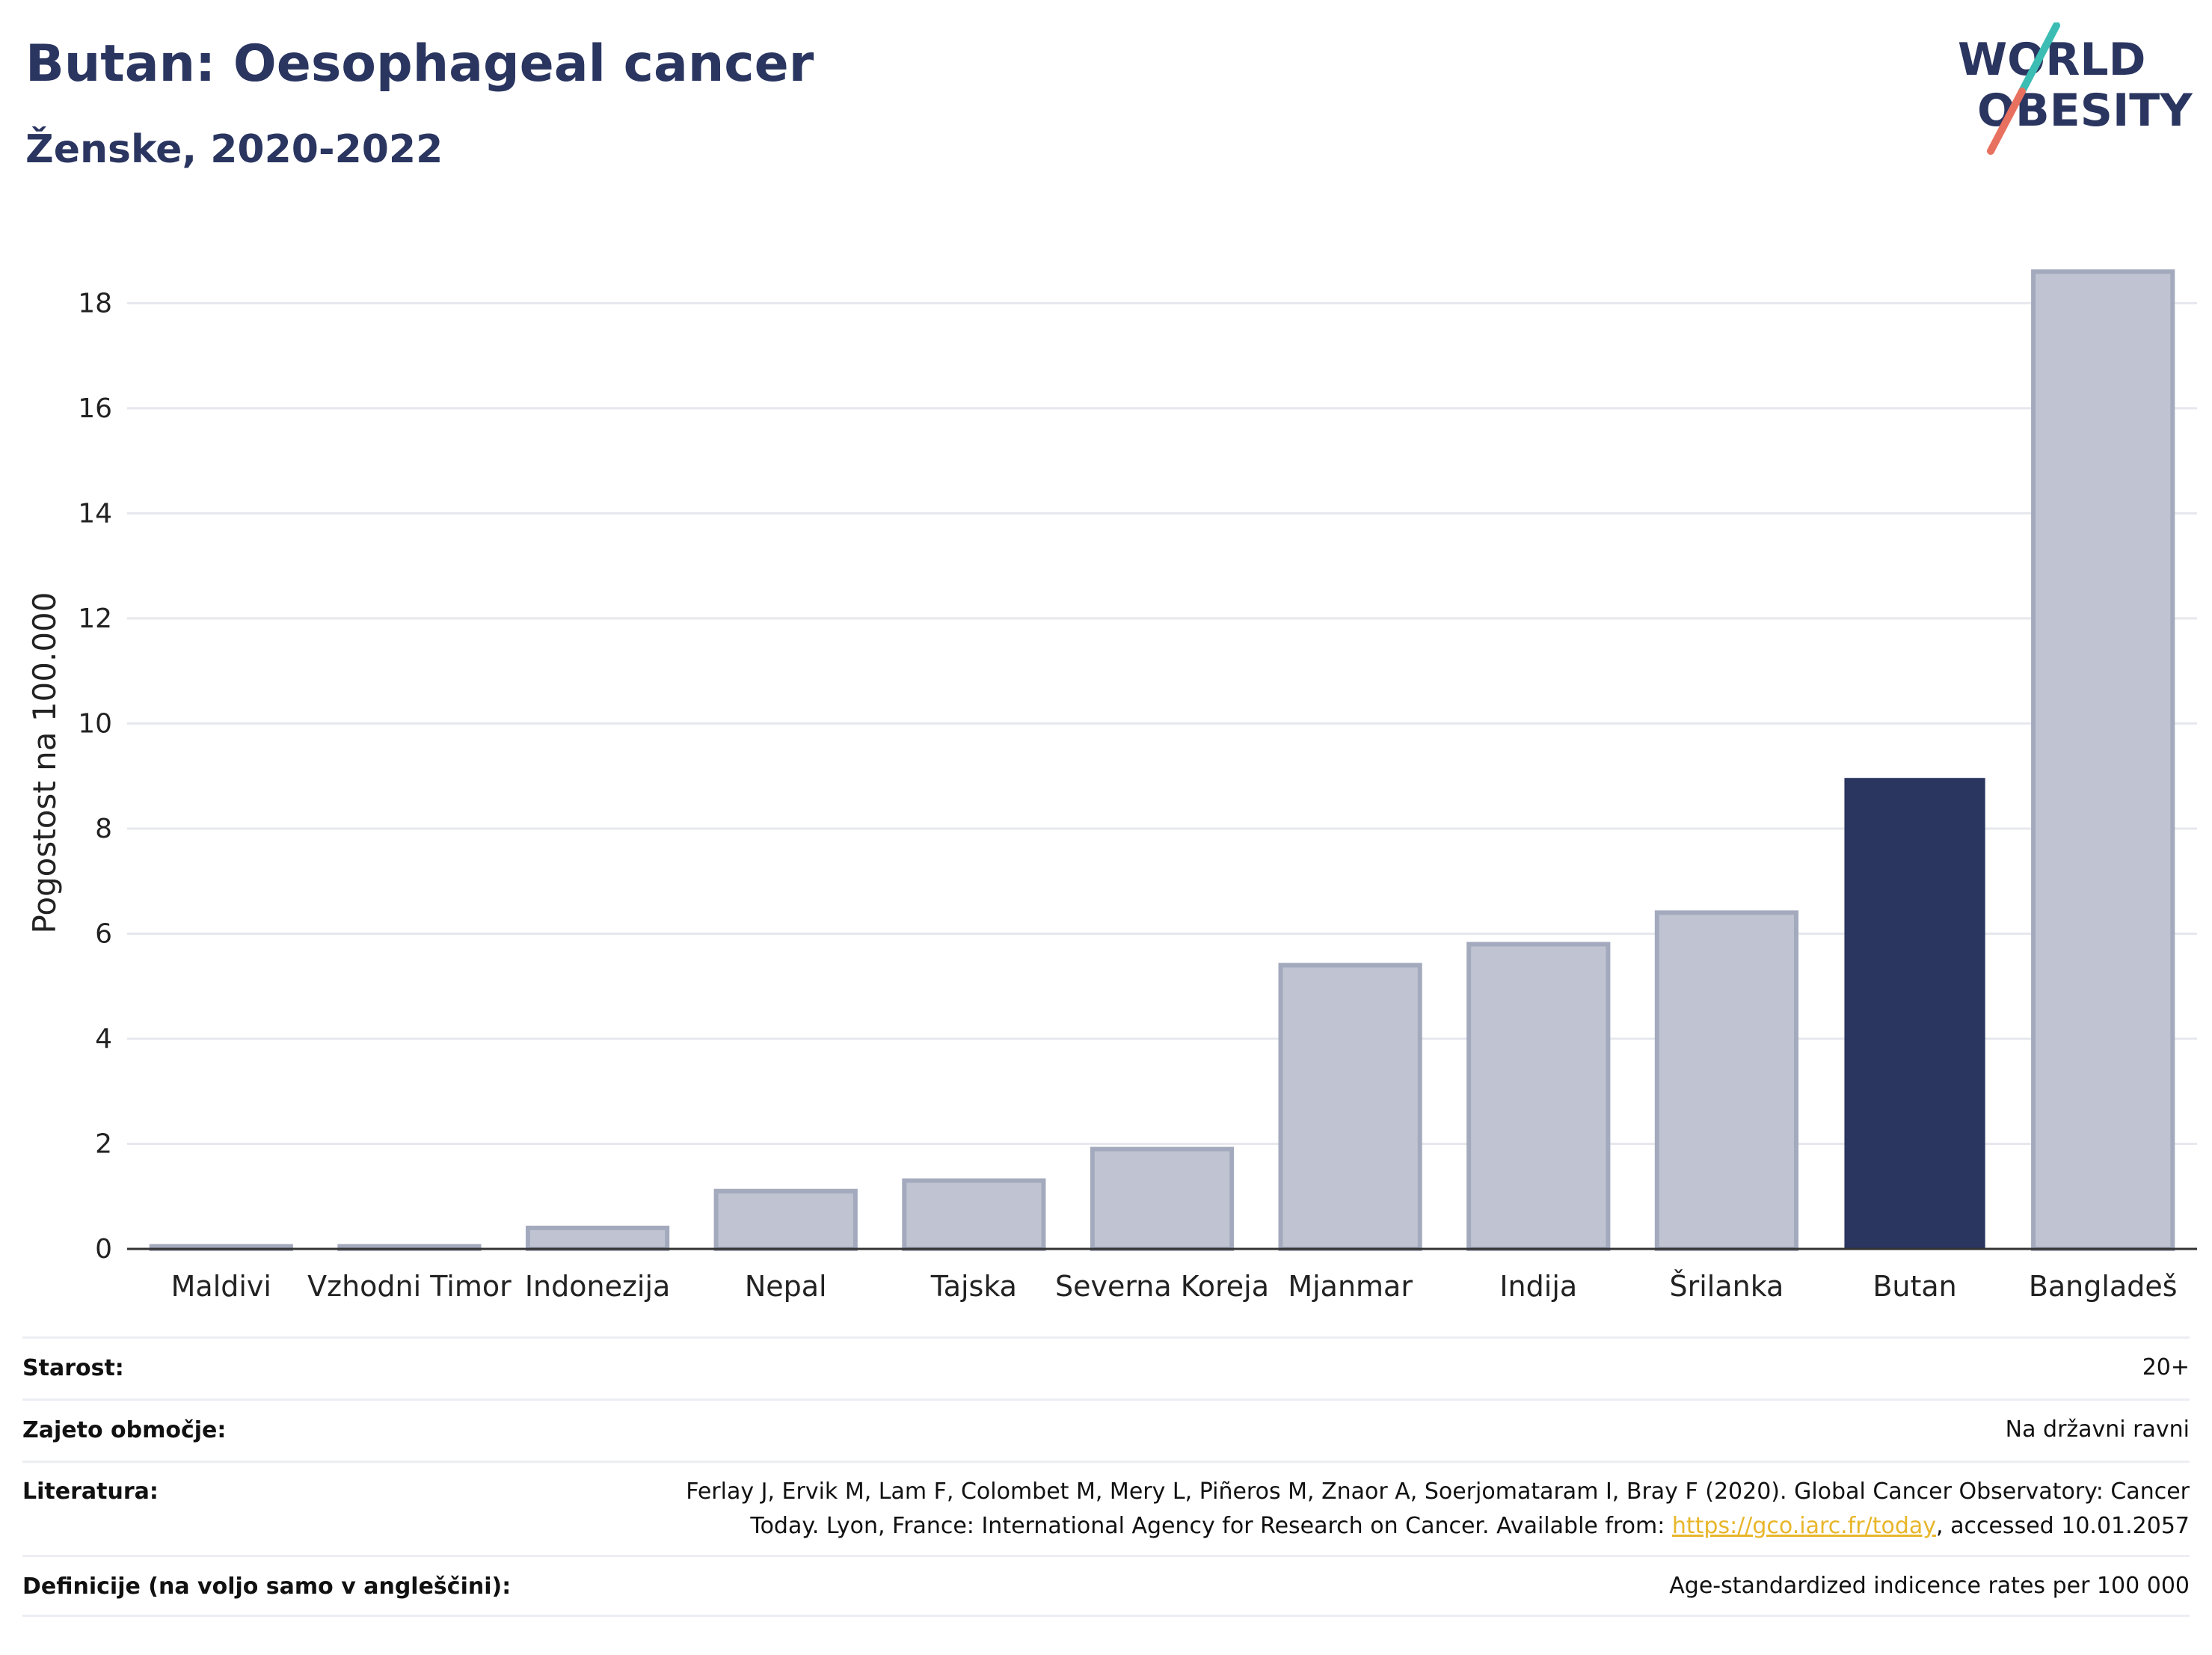 The width and height of the screenshot is (2212, 1655). Describe the element at coordinates (409, 1286) in the screenshot. I see `x-tick-label: Vzhodni Timor` at that location.